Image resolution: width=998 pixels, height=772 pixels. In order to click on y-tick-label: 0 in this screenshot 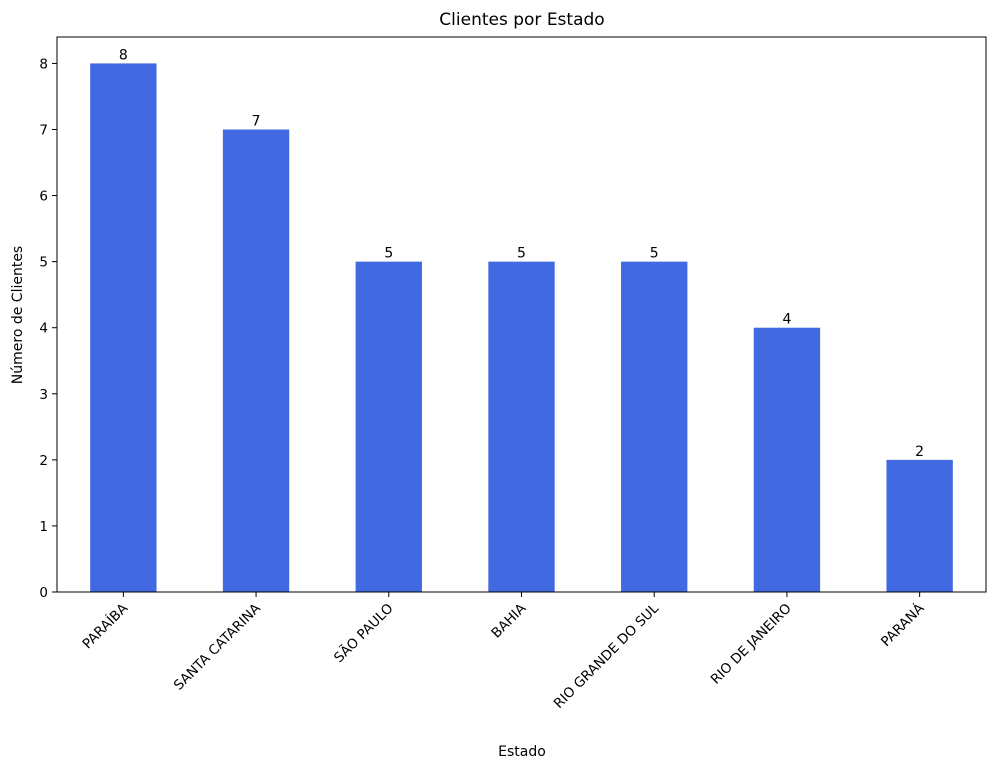, I will do `click(43, 593)`.